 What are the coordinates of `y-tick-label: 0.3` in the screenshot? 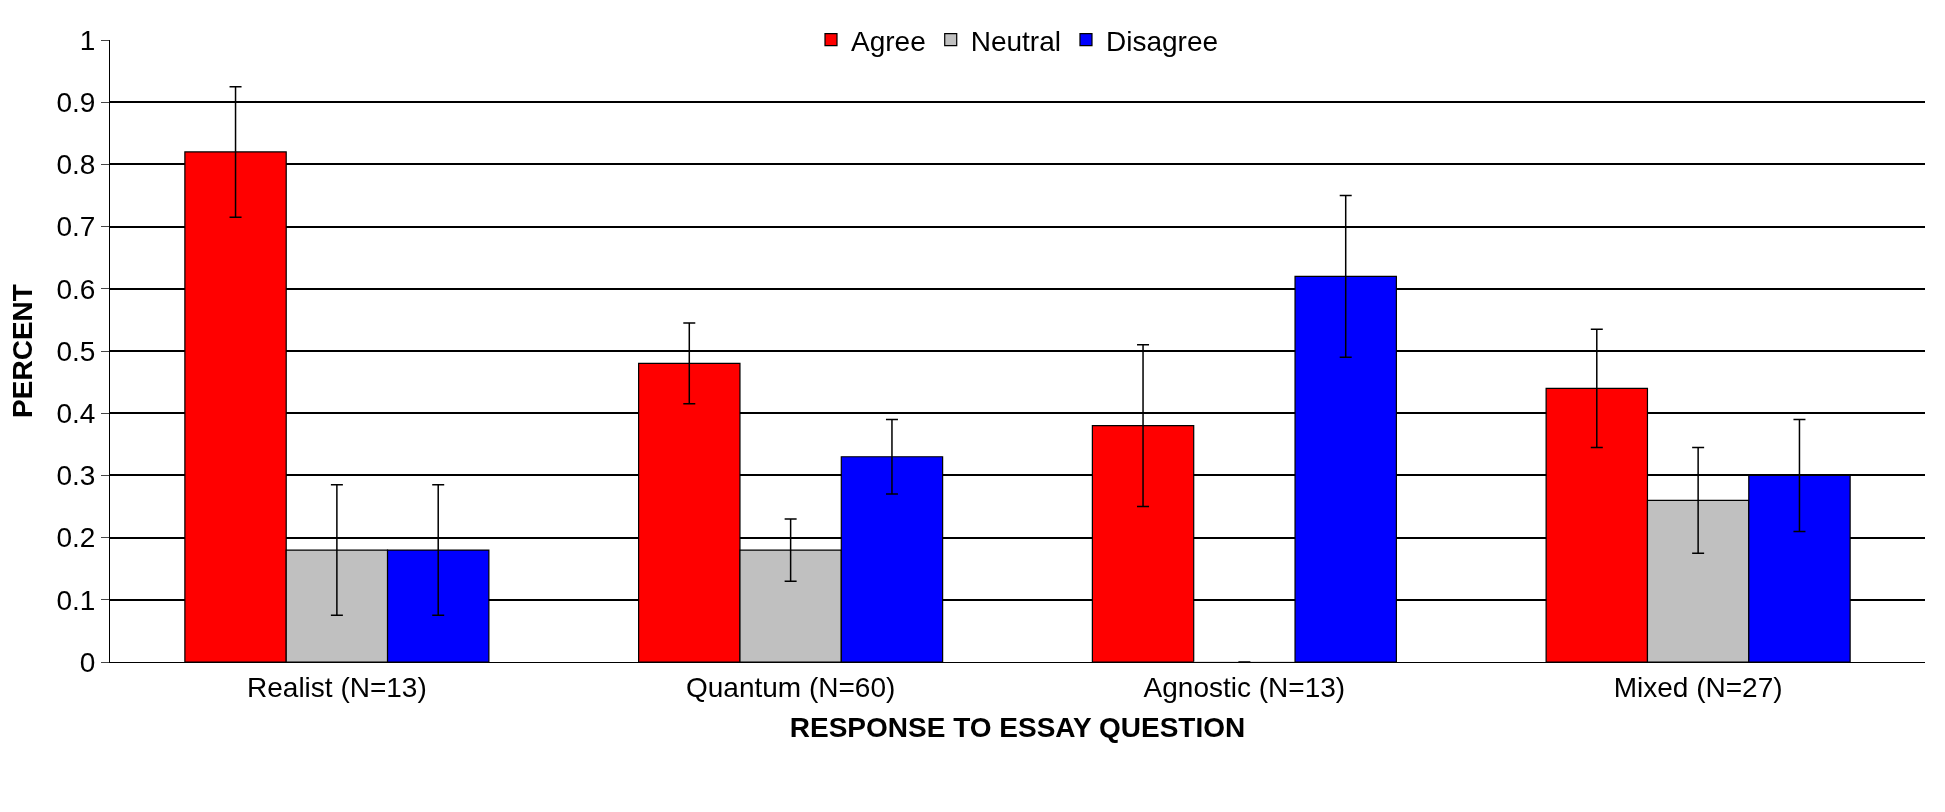 It's located at (76, 476).